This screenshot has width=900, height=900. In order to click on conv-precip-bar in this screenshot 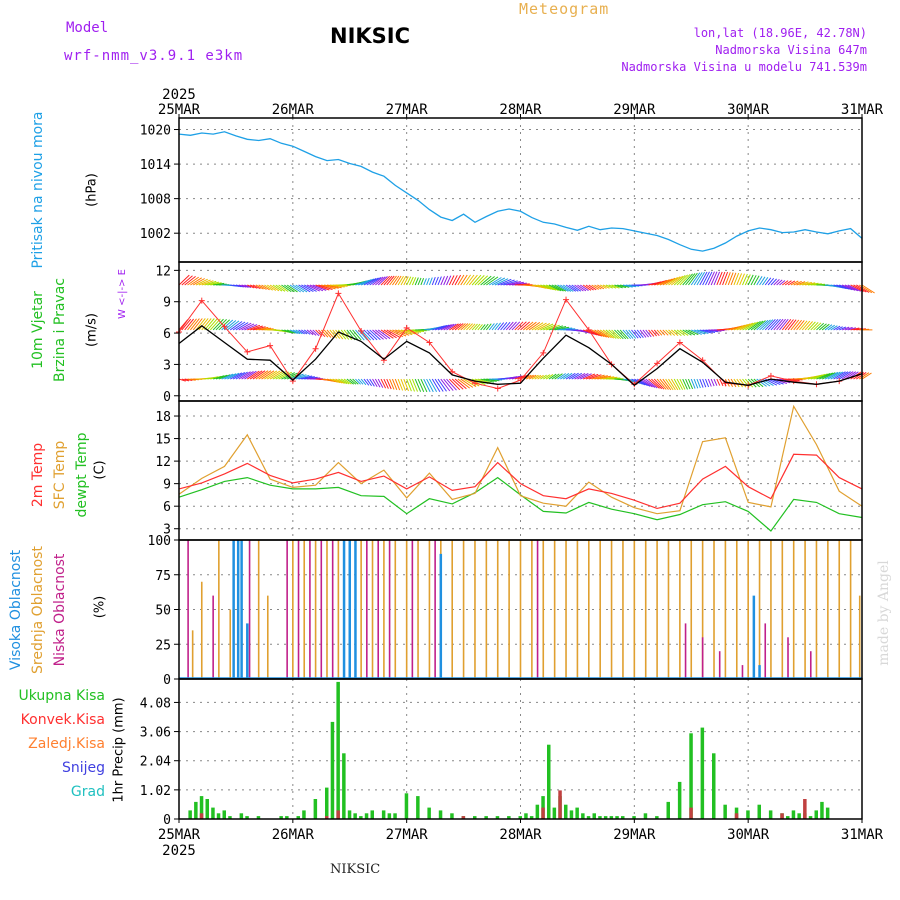, I will do `click(736, 816)`.